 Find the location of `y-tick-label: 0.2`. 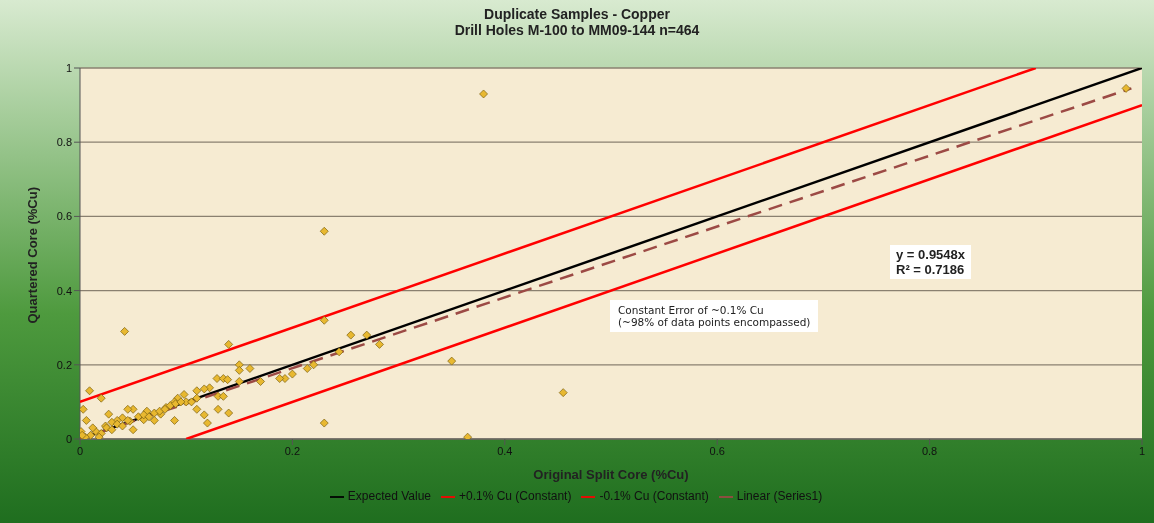

y-tick-label: 0.2 is located at coordinates (64, 364).